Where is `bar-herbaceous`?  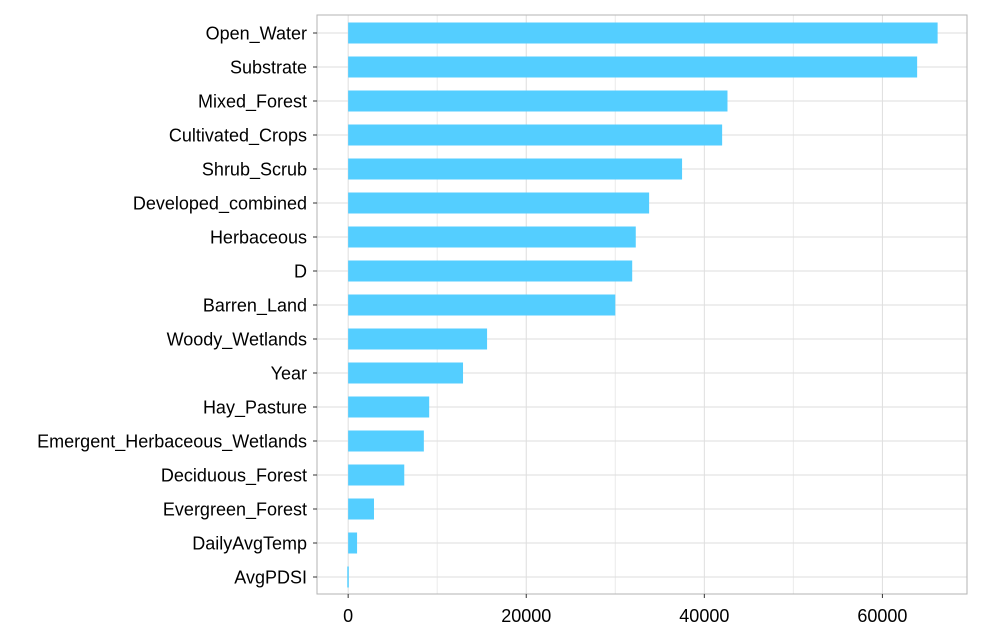 bar-herbaceous is located at coordinates (492, 237).